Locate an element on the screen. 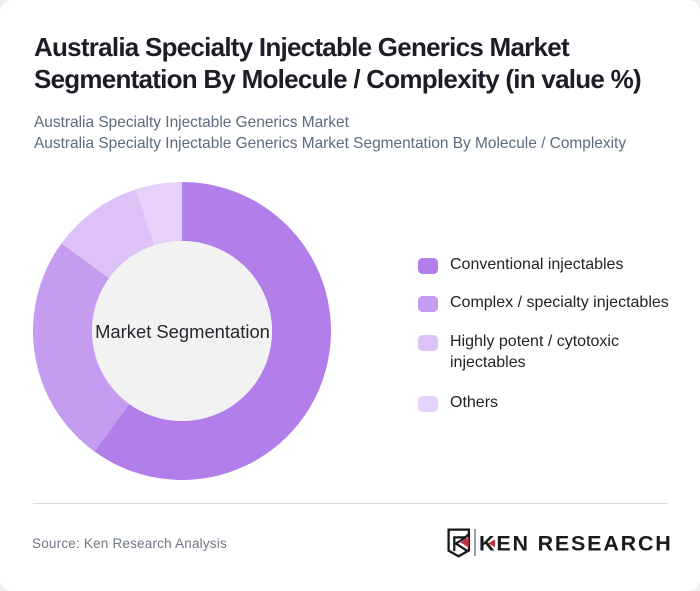  svg-text: KEN RESEARCH is located at coordinates (576, 544).